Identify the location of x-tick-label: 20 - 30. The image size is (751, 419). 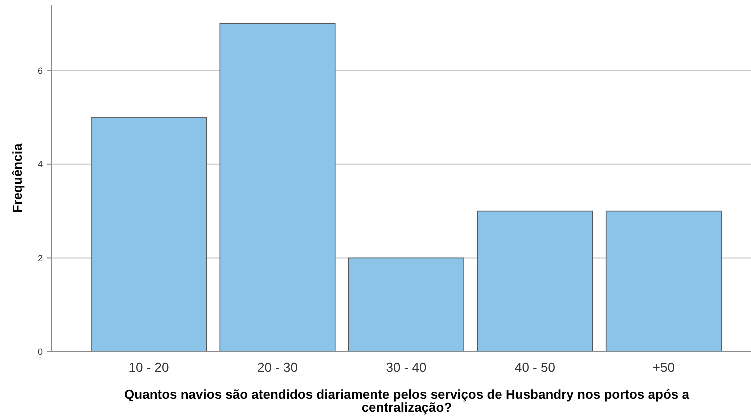
(278, 367).